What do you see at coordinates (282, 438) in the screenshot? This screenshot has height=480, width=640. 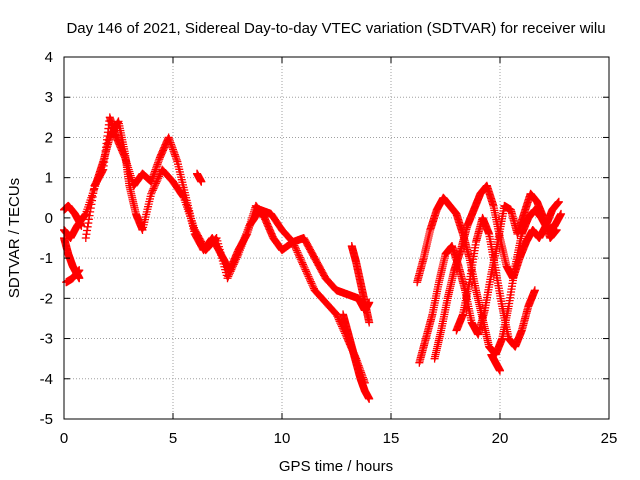 I see `x-tick-label: 10` at bounding box center [282, 438].